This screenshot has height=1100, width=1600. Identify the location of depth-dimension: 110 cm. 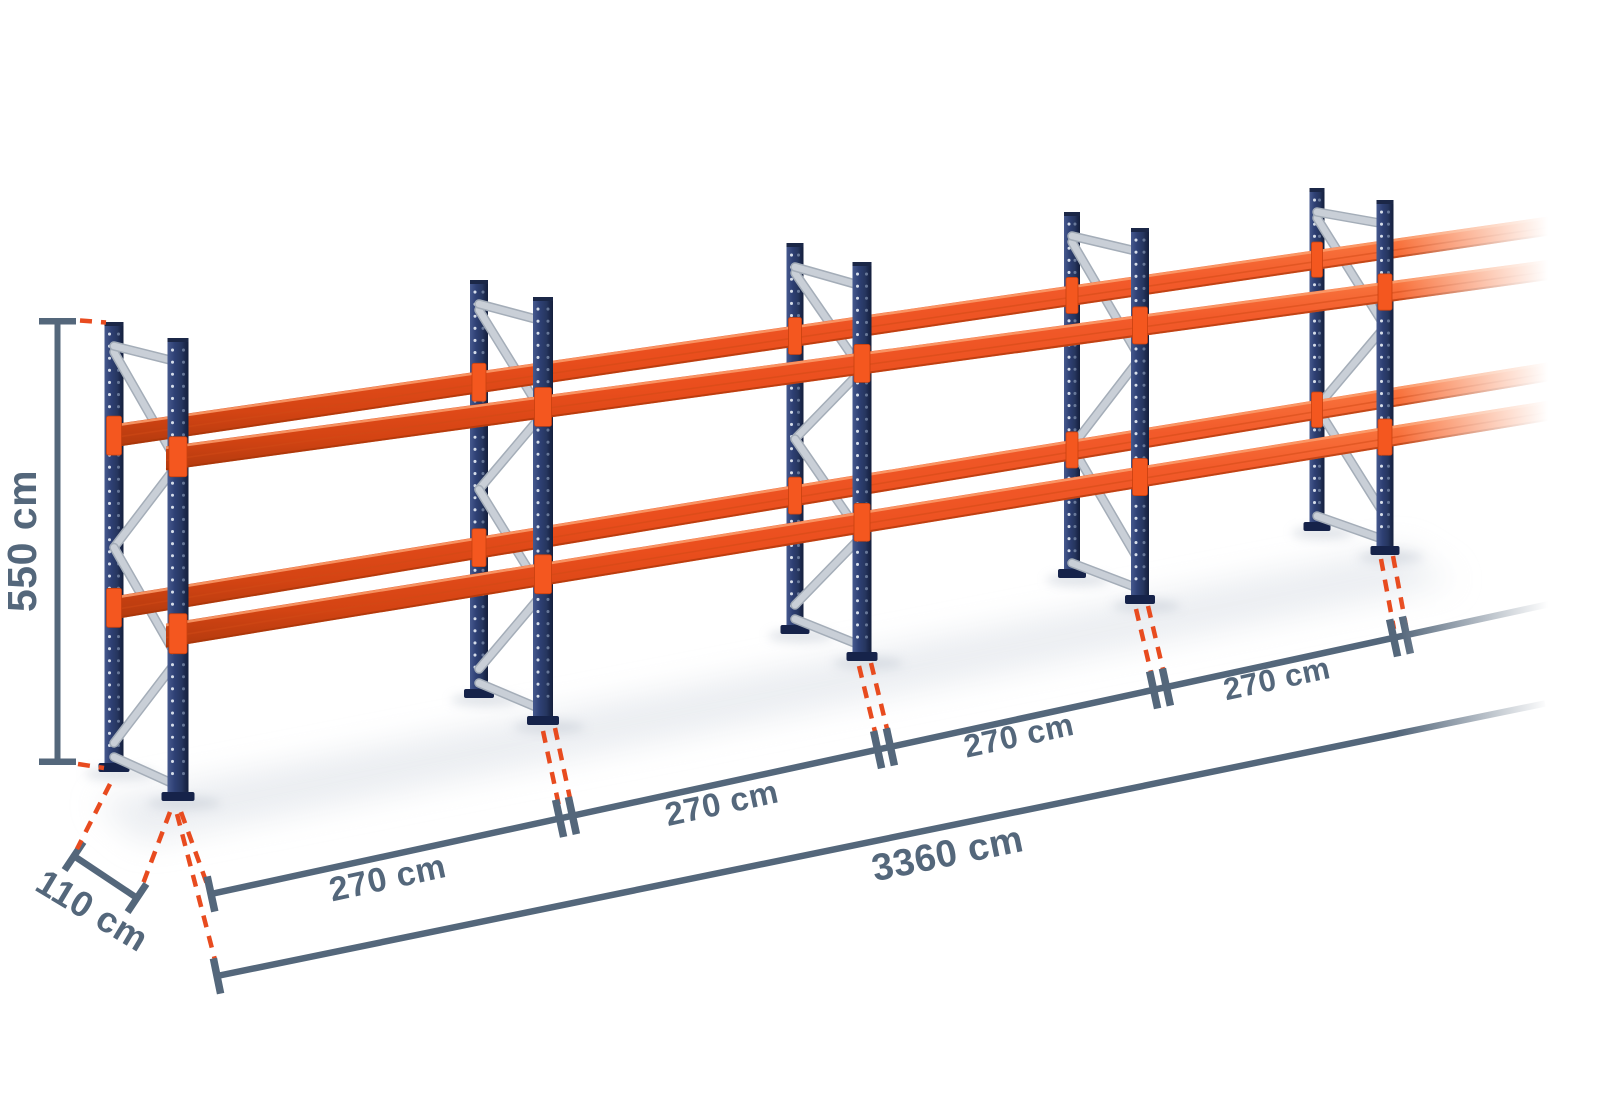
(92, 899).